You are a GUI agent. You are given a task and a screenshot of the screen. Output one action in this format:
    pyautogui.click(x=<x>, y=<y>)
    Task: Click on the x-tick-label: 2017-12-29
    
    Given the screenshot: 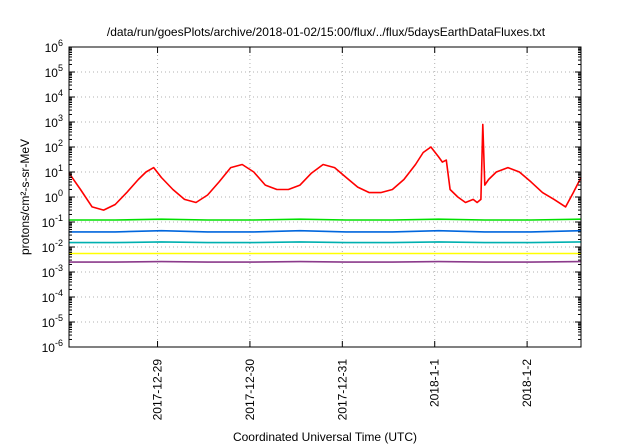 What is the action you would take?
    pyautogui.click(x=158, y=390)
    